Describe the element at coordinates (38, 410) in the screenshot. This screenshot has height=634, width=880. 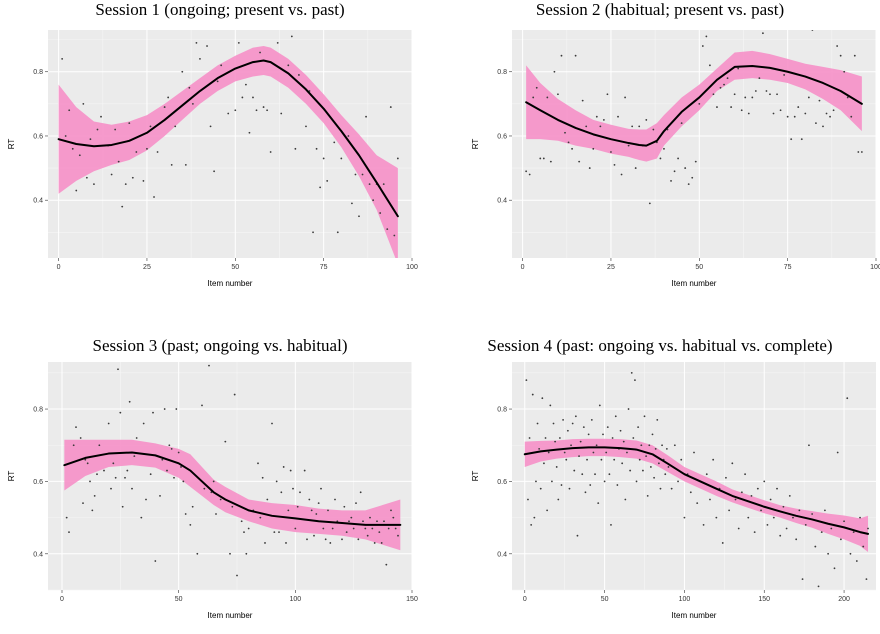
I see `y-tick-label: 0.8` at that location.